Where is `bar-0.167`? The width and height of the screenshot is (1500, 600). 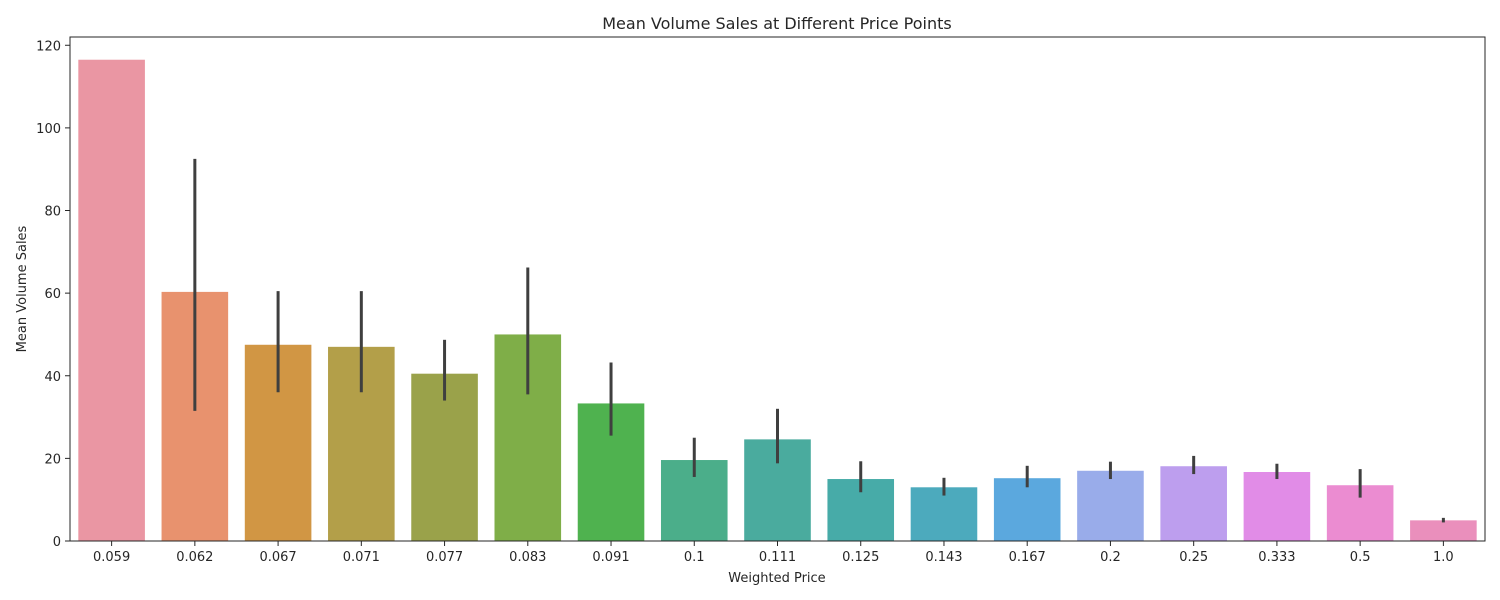
bar-0.167 is located at coordinates (1027, 509).